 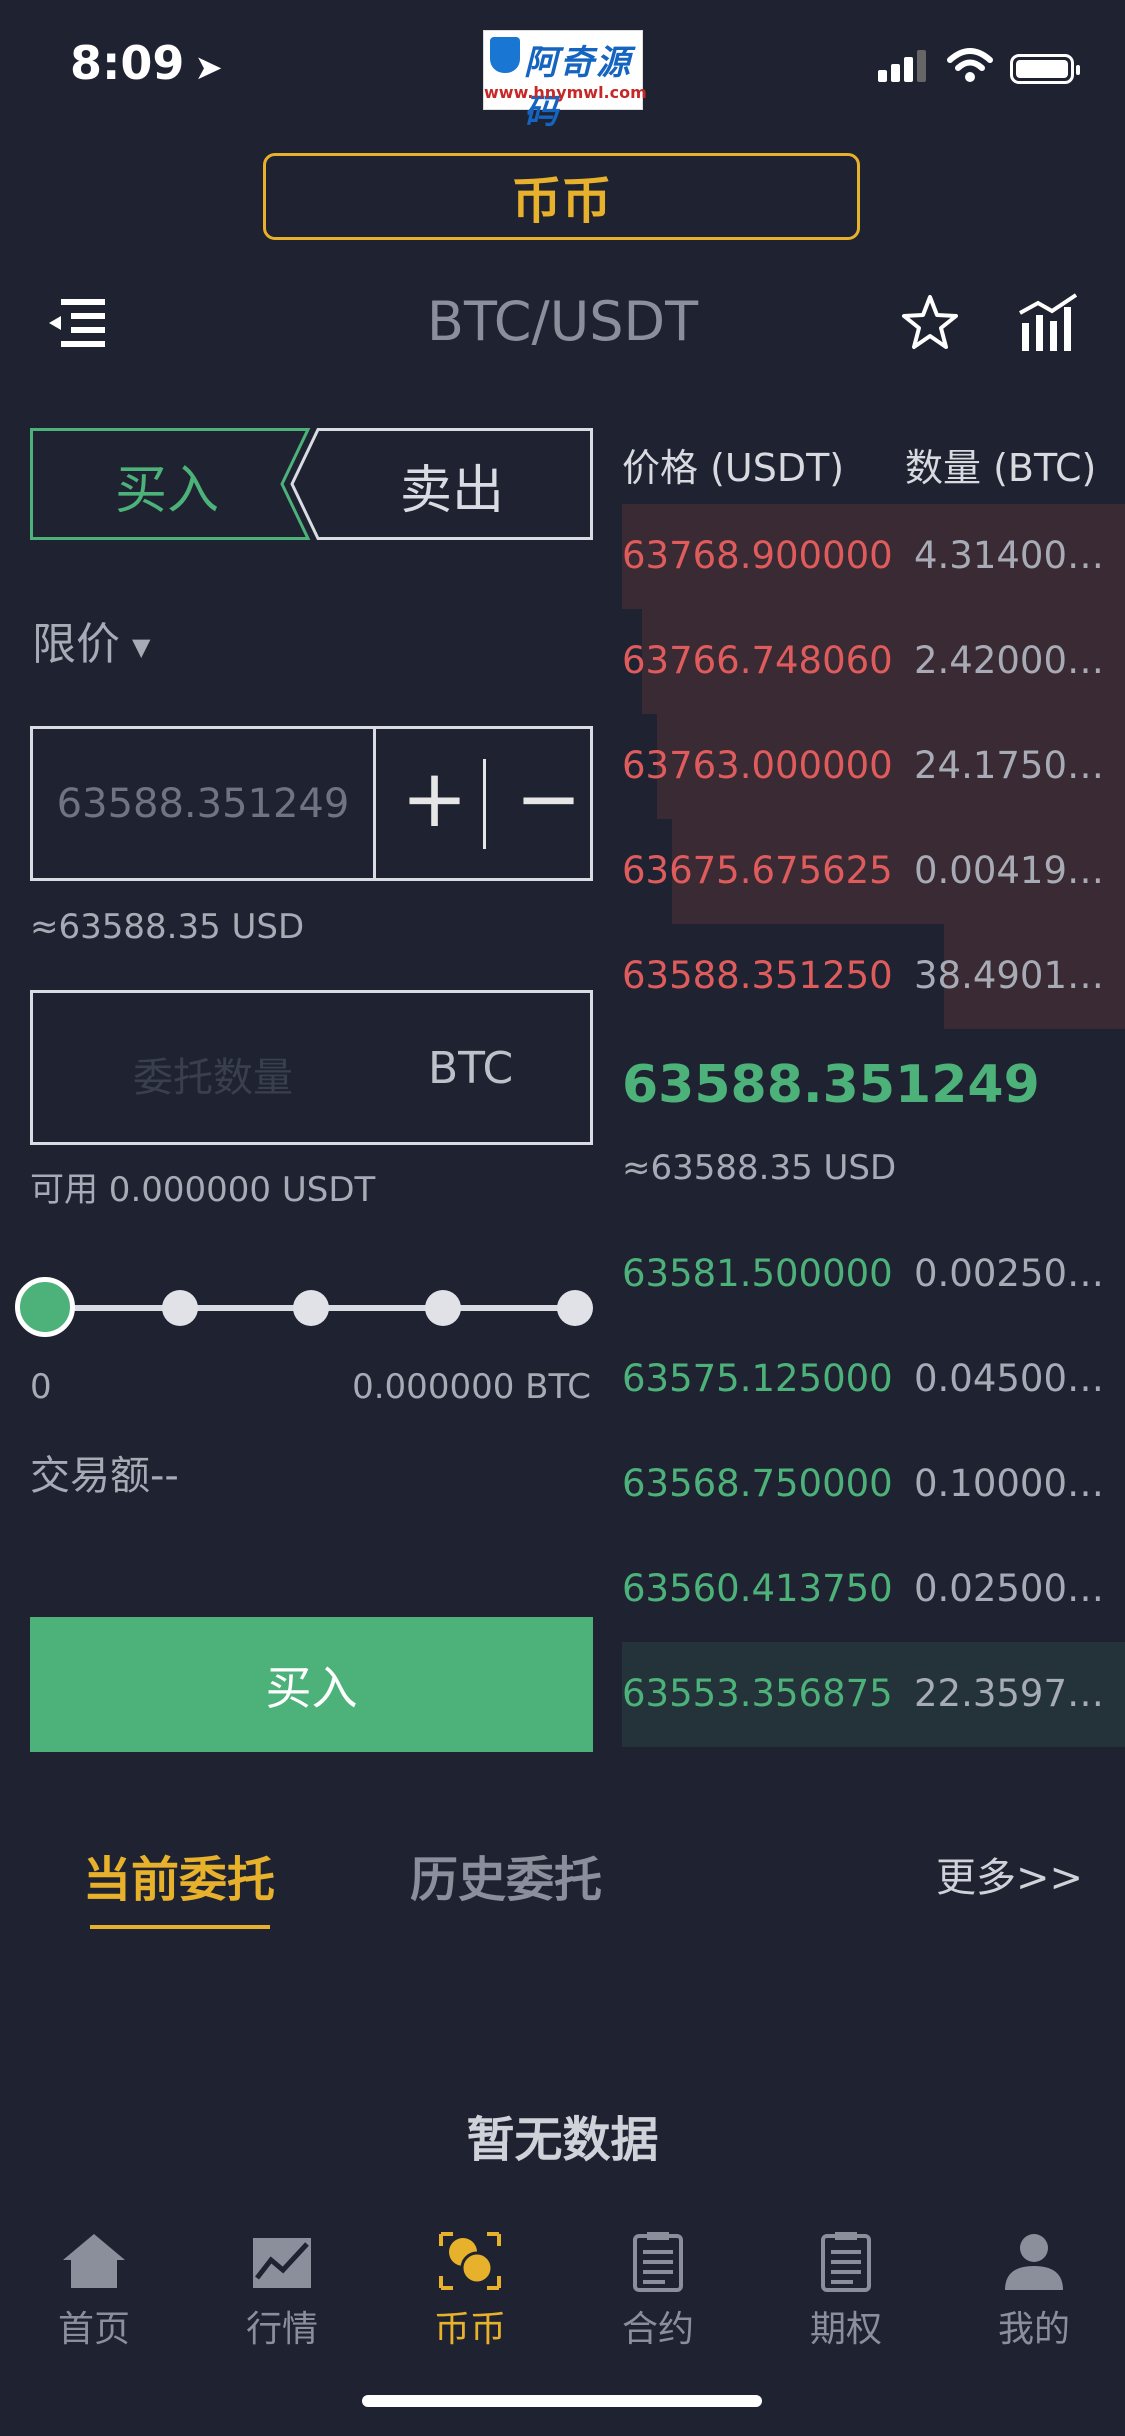 What do you see at coordinates (41, 1387) in the screenshot?
I see `slider-min-label: 0` at bounding box center [41, 1387].